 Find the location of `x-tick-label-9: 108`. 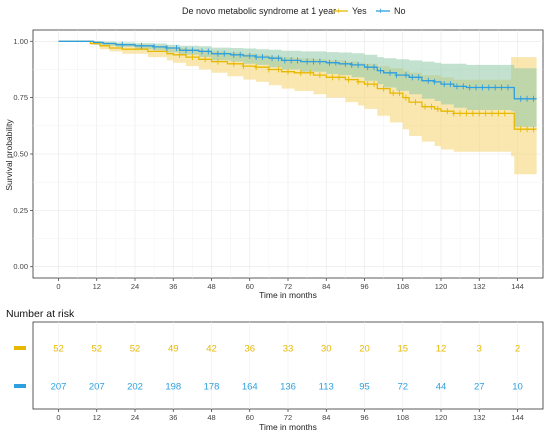

x-tick-label-9: 108 is located at coordinates (402, 286).